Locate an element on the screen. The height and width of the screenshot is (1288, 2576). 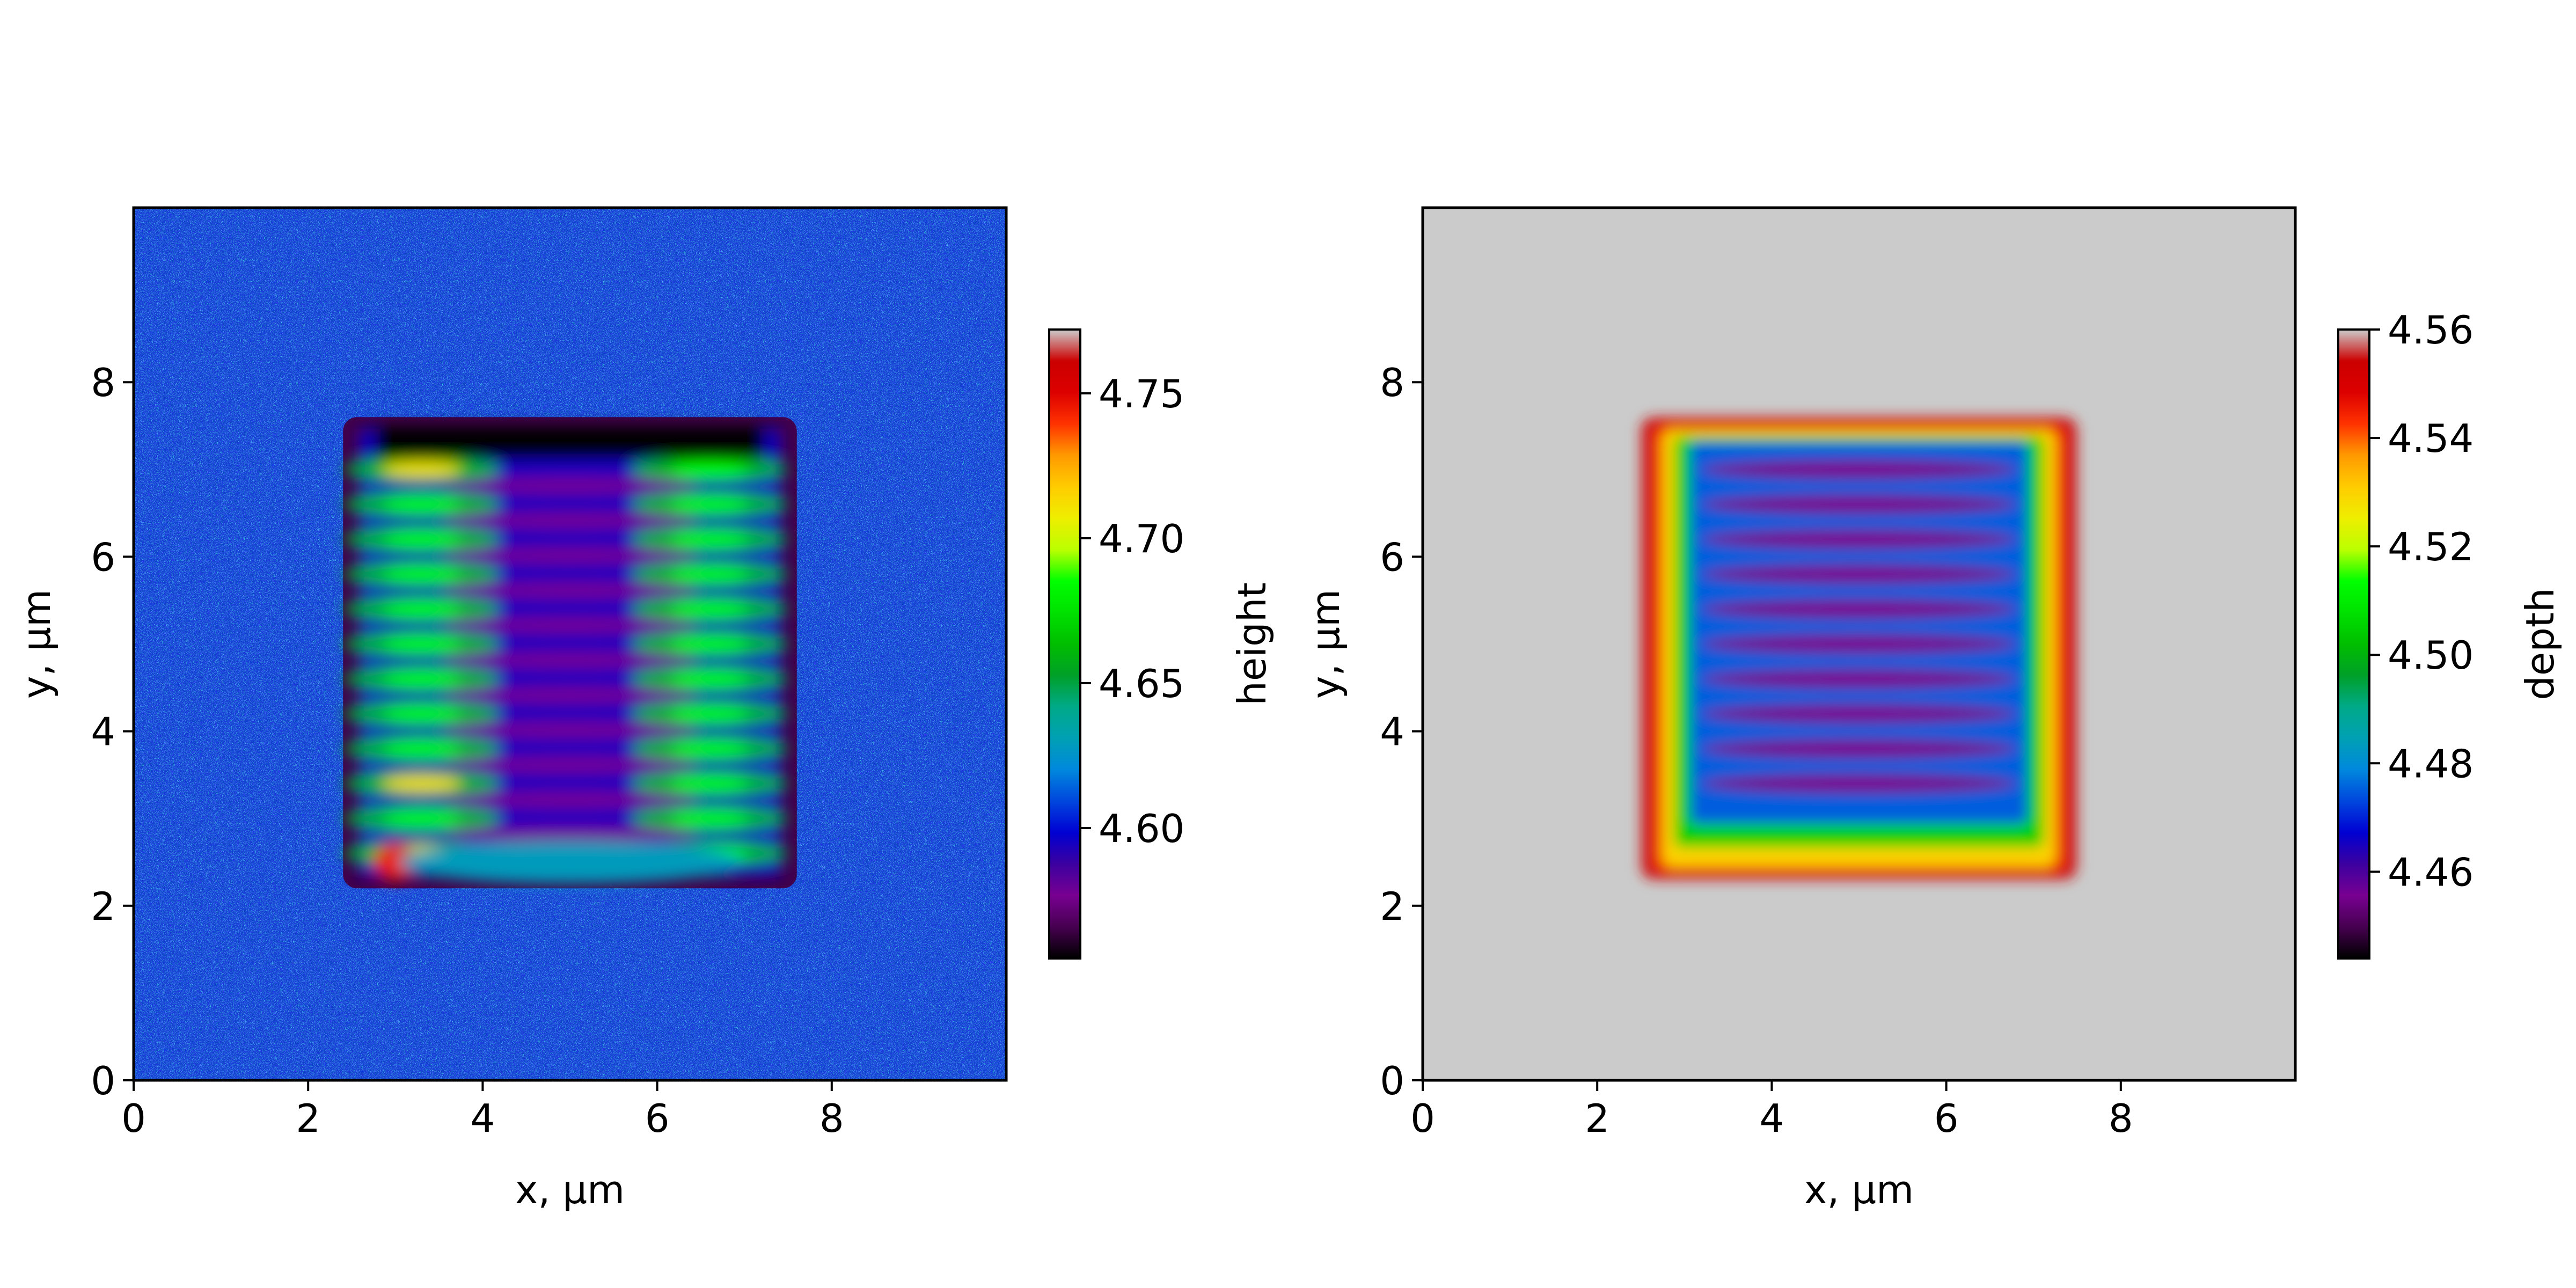
height-map-x-tick-label: 2 is located at coordinates (308, 1118).